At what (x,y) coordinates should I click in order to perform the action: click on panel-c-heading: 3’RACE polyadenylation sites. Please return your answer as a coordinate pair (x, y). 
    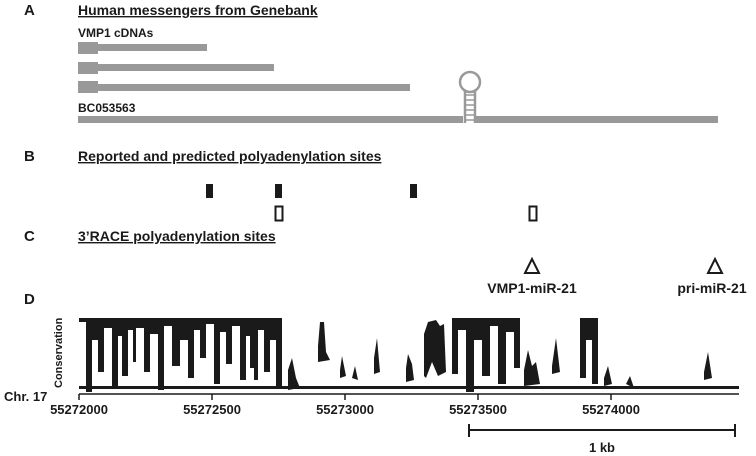
    Looking at the image, I should click on (177, 236).